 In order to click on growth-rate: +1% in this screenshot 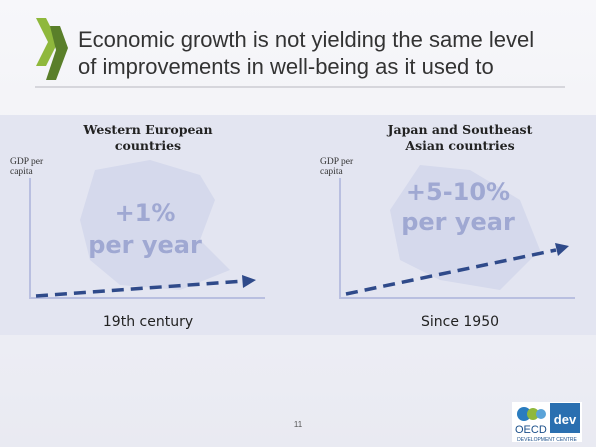, I will do `click(145, 213)`.